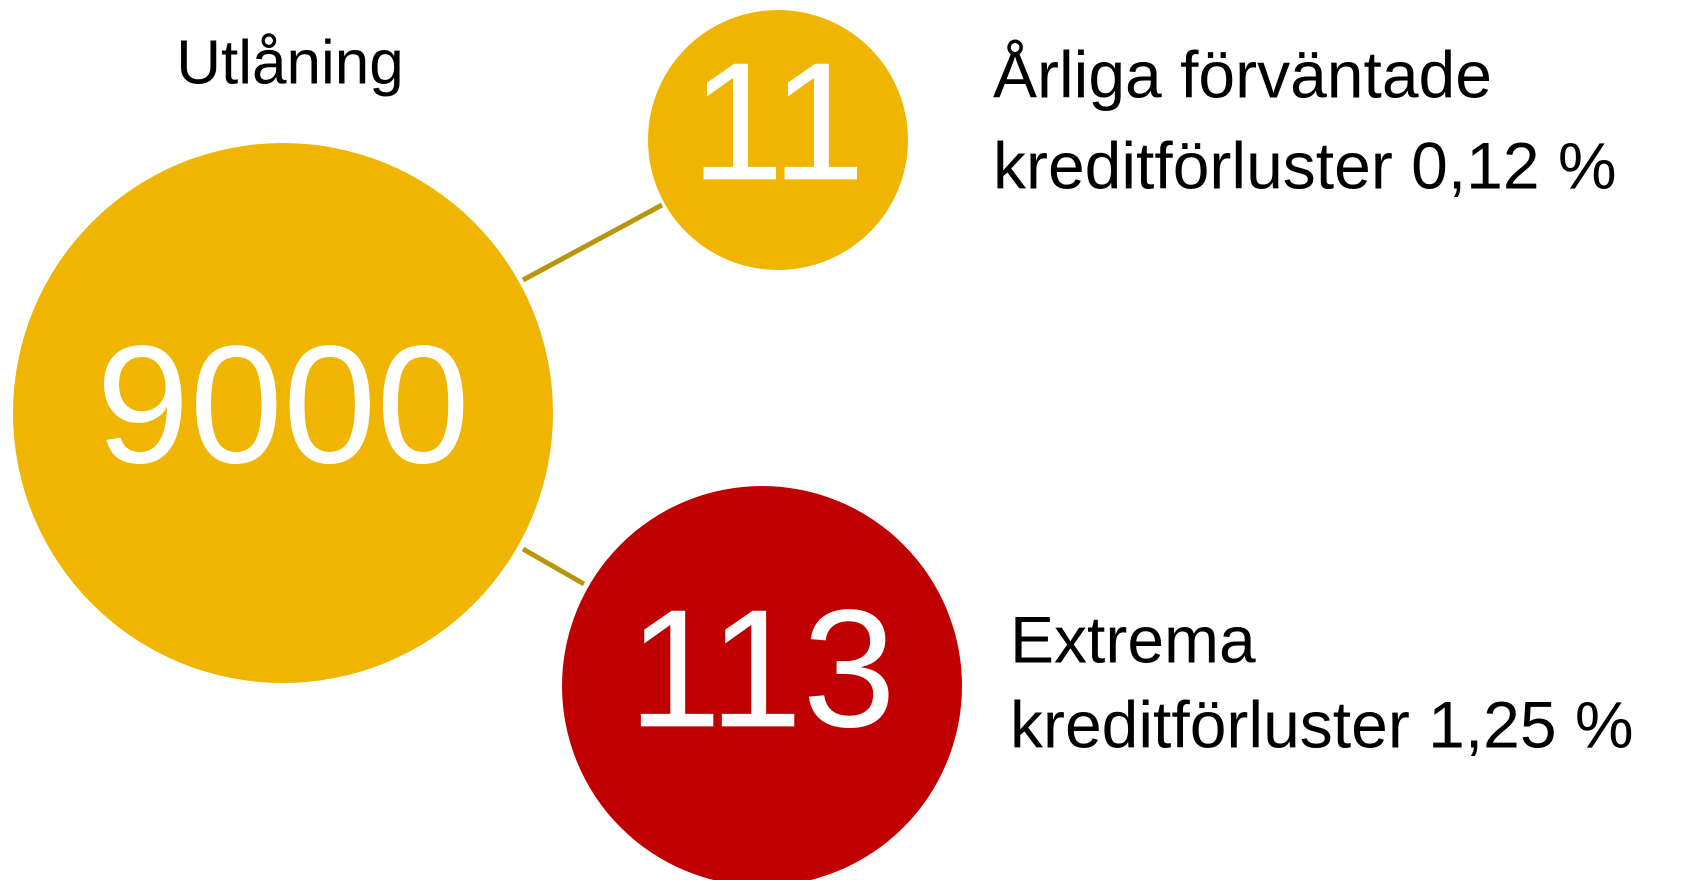  I want to click on expected-loss-circle, so click(778, 140).